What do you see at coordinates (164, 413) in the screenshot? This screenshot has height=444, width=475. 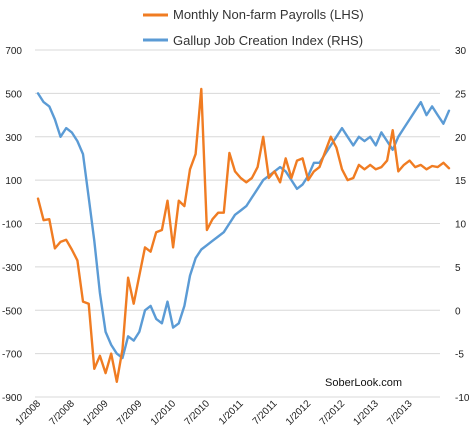 I see `x-tick-label: 1/2010` at bounding box center [164, 413].